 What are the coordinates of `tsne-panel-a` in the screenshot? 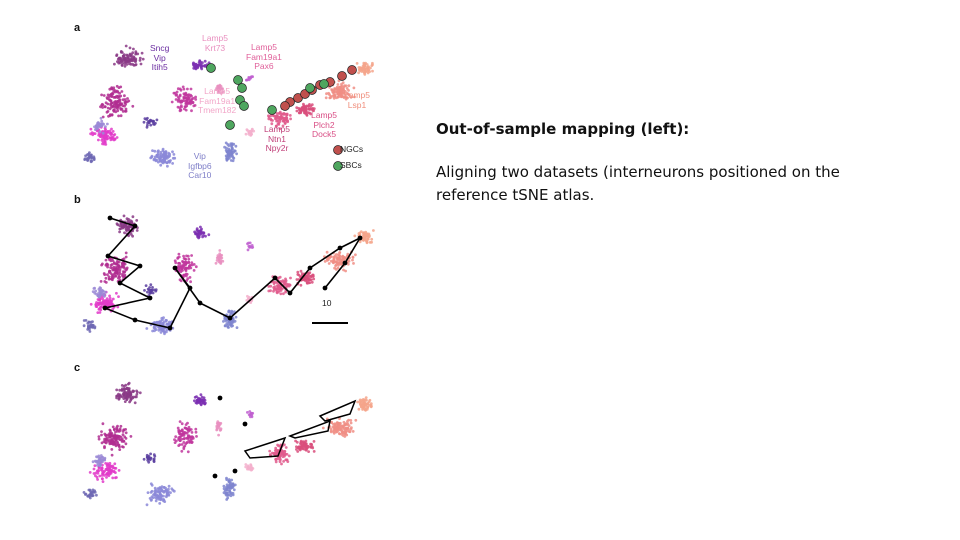 It's located at (228, 107).